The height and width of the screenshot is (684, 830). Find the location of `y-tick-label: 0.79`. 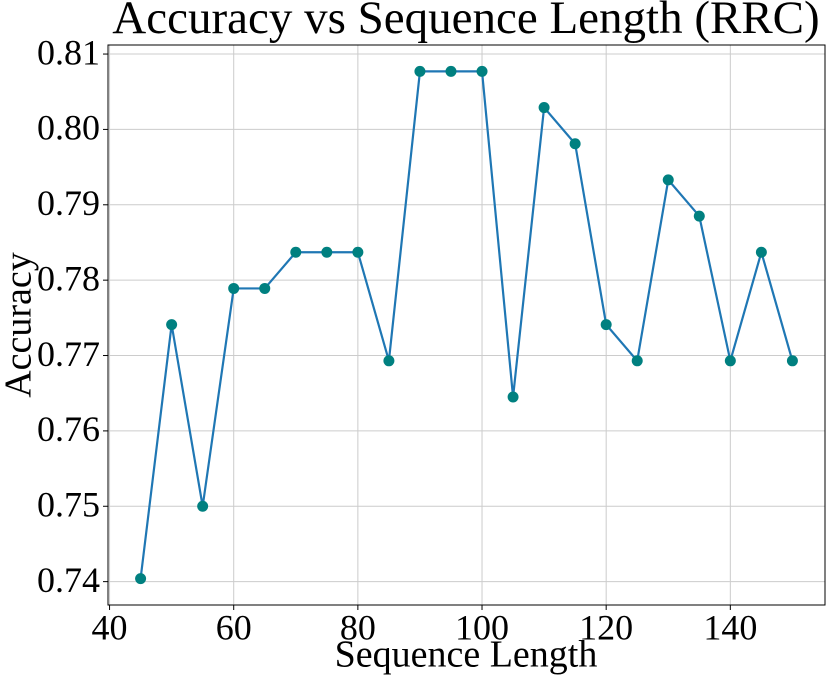

y-tick-label: 0.79 is located at coordinates (68, 203).